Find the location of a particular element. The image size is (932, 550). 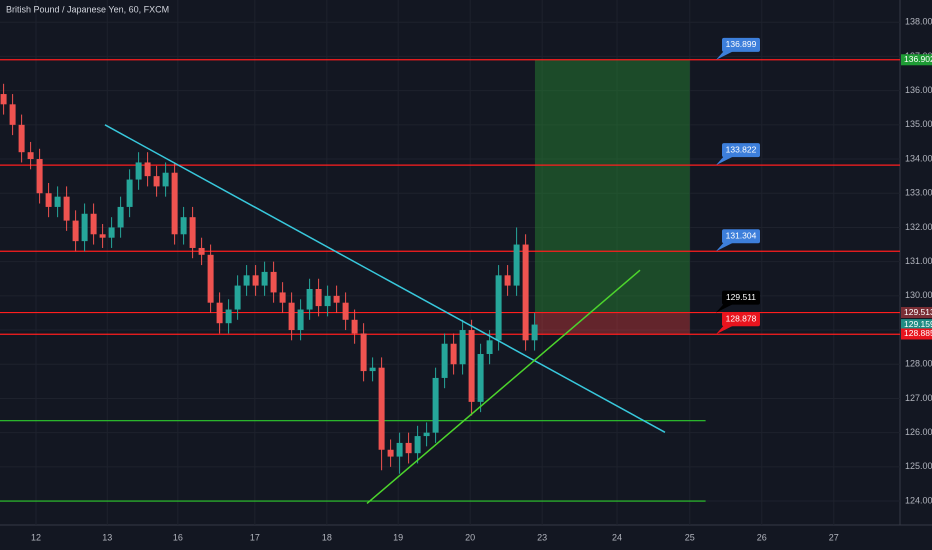

y-tick-label: 132.000 is located at coordinates (918, 227).